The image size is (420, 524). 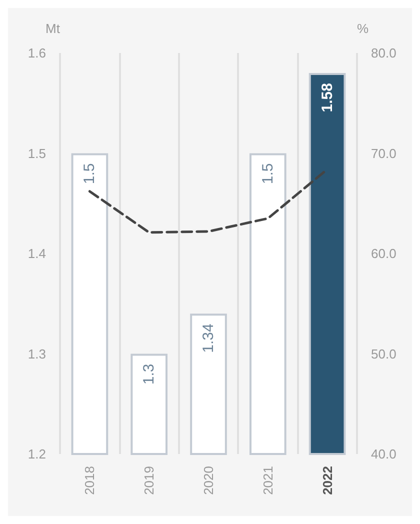 I want to click on y-tick-label: 1.5, so click(x=37, y=153).